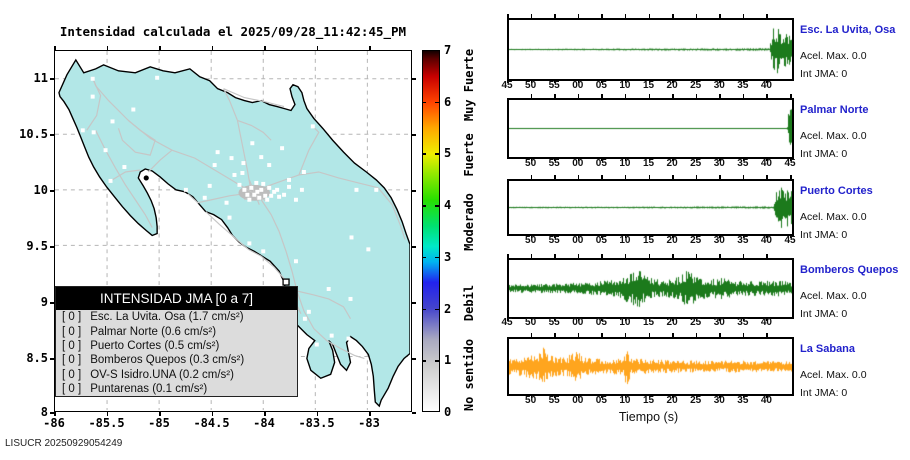 Image resolution: width=910 pixels, height=460 pixels. Describe the element at coordinates (554, 400) in the screenshot. I see `time-tick-label: 55` at that location.